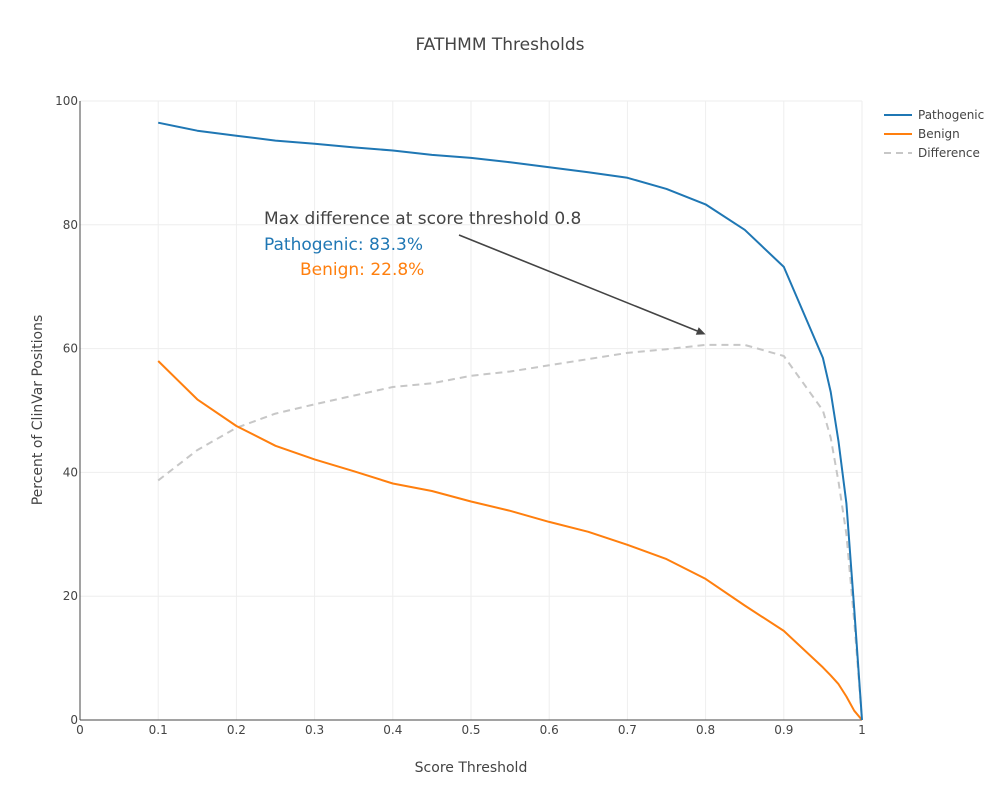 The height and width of the screenshot is (800, 1000). What do you see at coordinates (578, 283) in the screenshot?
I see `annotation-arrow` at bounding box center [578, 283].